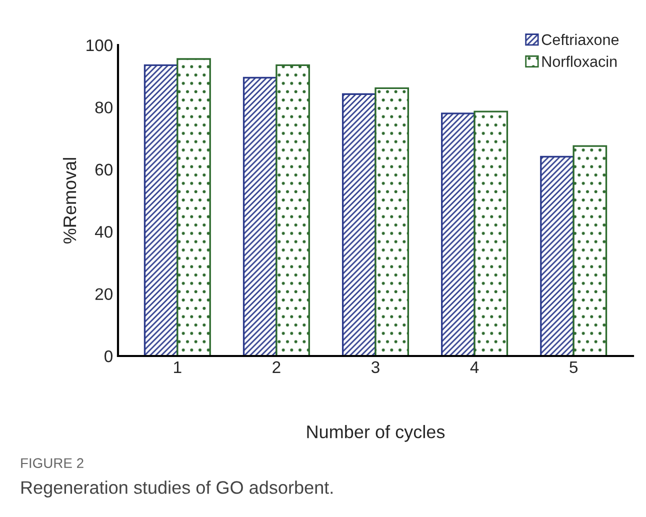 This screenshot has height=517, width=646. I want to click on caption: FIGURE 2, so click(52, 463).